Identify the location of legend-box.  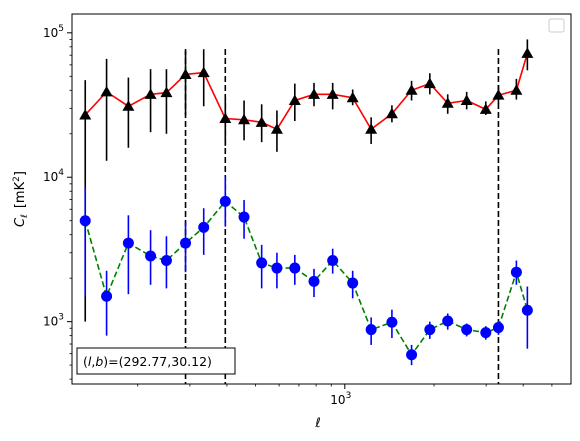
(556, 25).